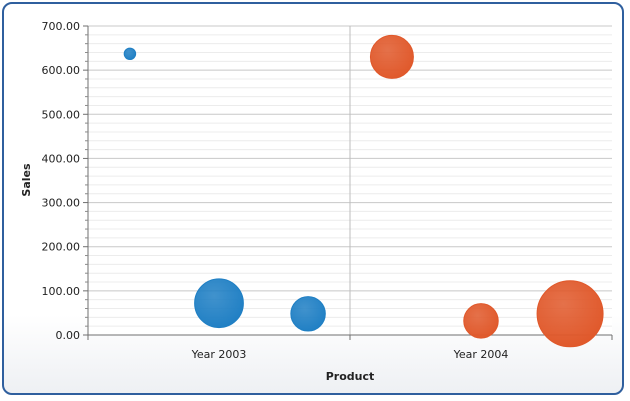 The width and height of the screenshot is (630, 401). I want to click on x-axis-ticks: Year 2003 Year 2004, so click(350, 348).